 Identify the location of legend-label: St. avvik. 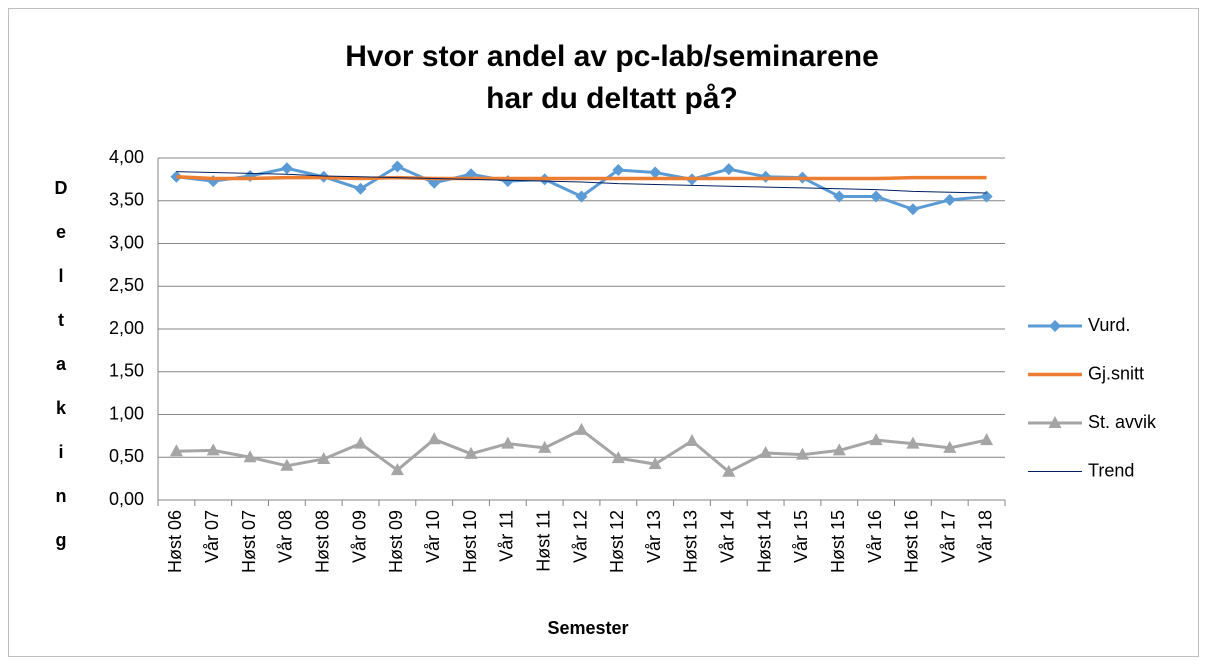
(1122, 422).